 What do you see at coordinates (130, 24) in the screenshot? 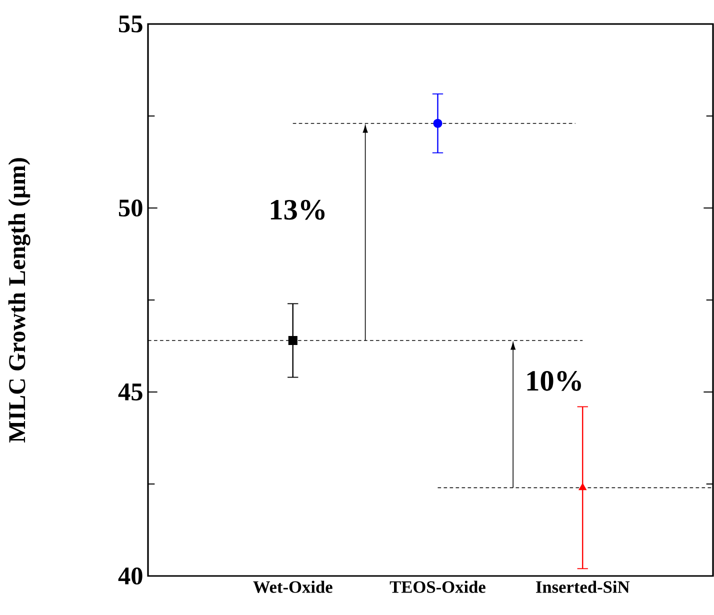
I see `y-tick-label: 55` at bounding box center [130, 24].